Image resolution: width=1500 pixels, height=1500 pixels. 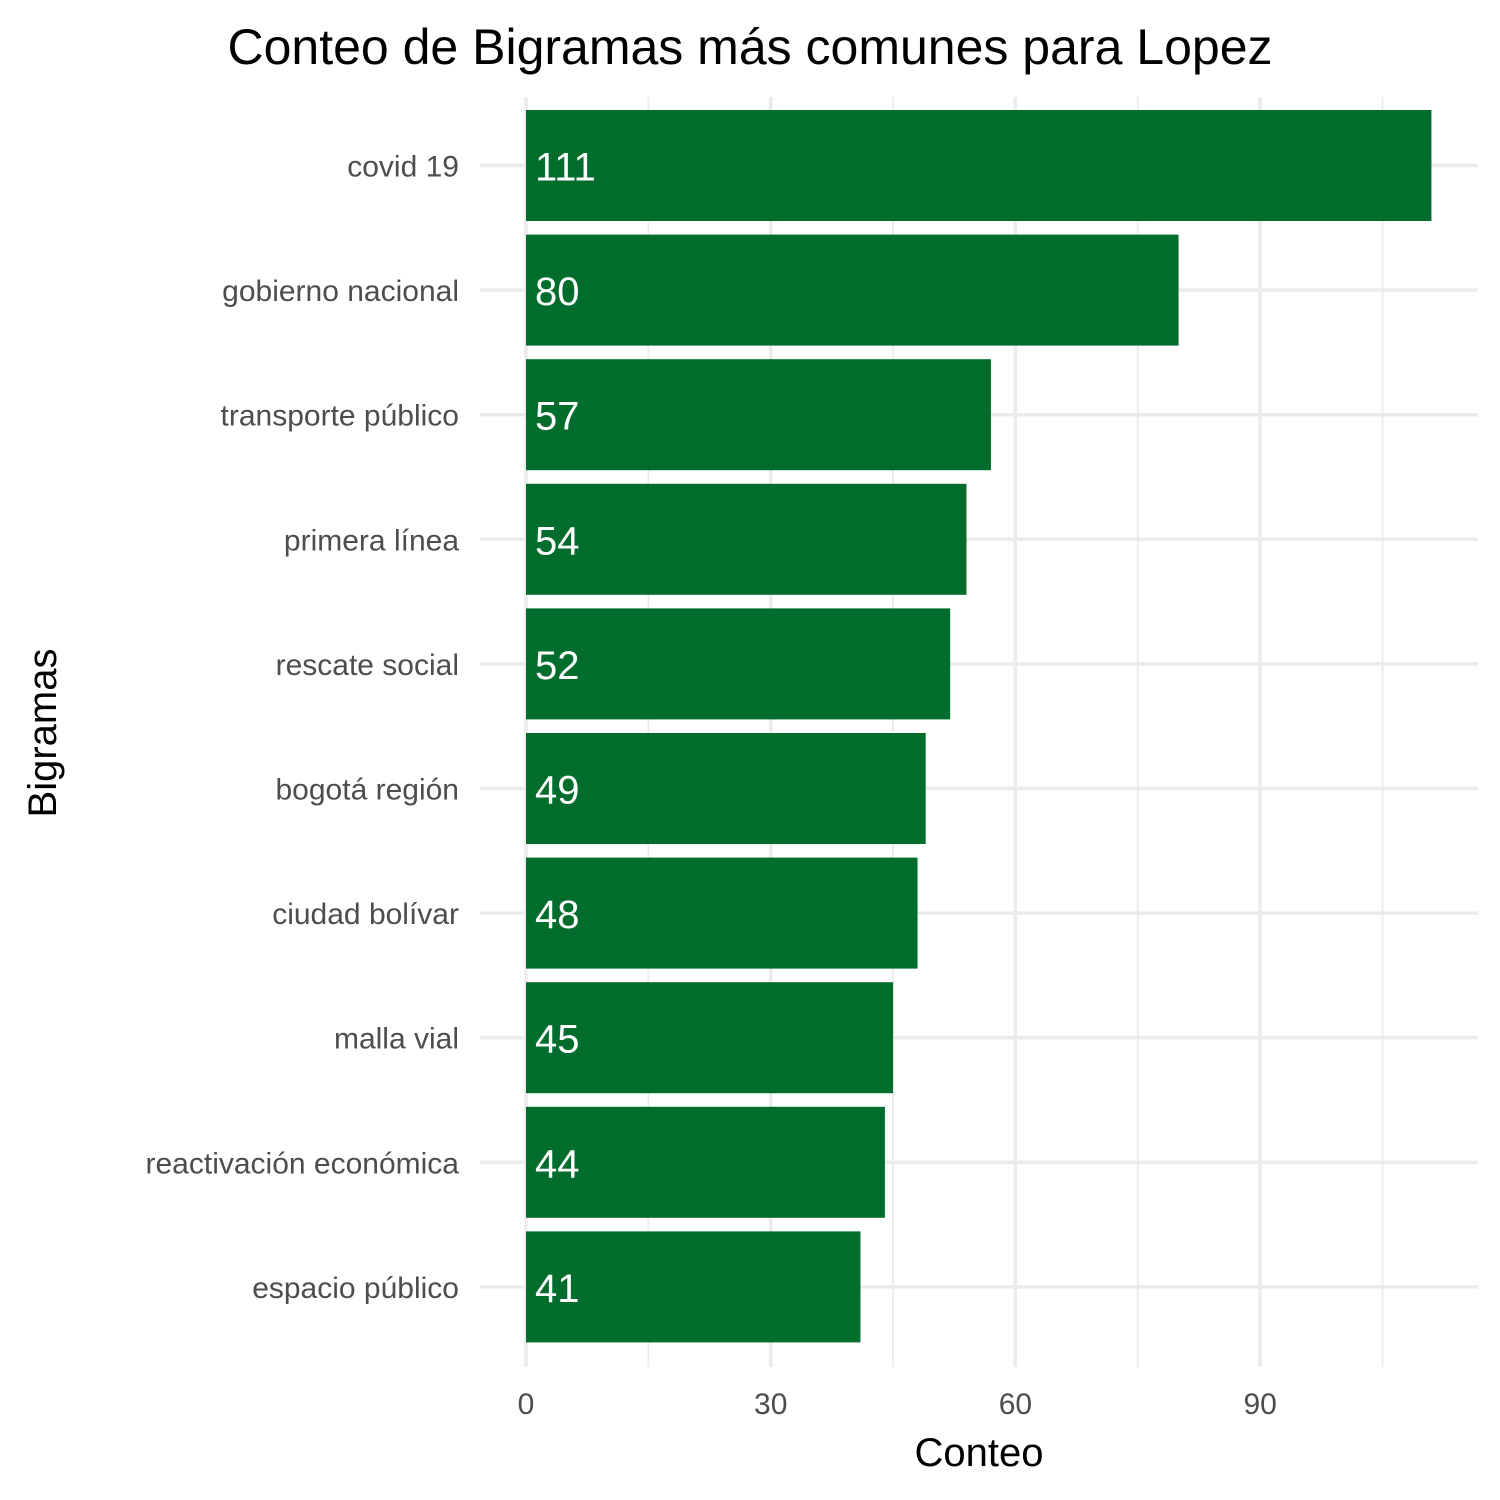 I want to click on y-tick-label: rescate social, so click(x=367, y=665).